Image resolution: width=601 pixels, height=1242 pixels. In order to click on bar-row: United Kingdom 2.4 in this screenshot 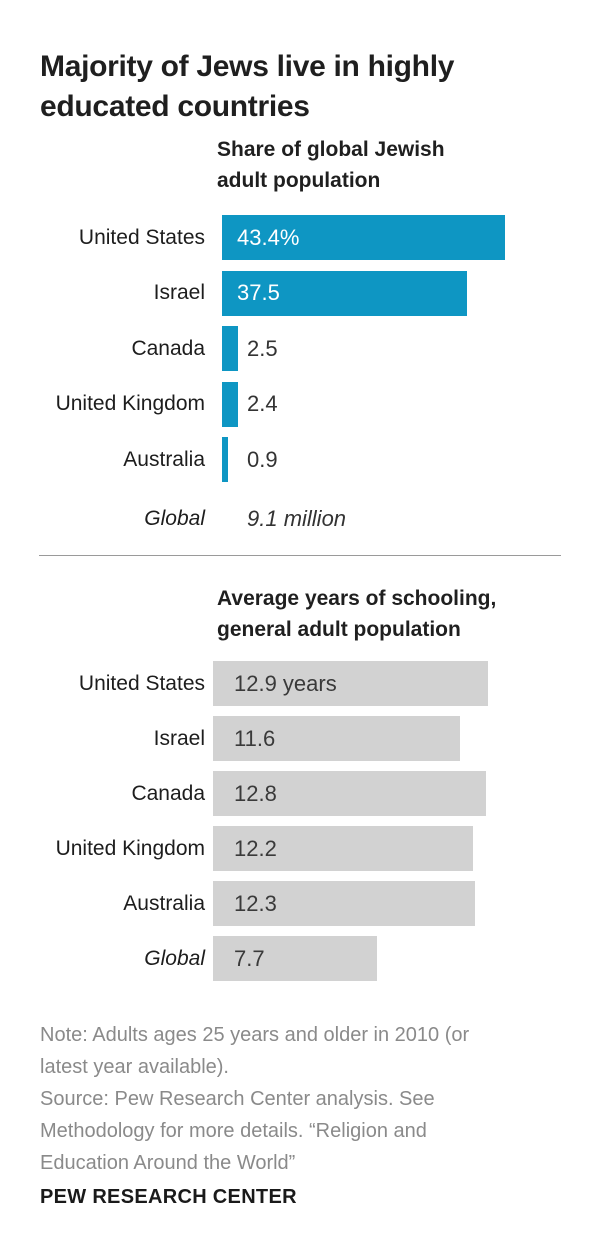, I will do `click(312, 405)`.